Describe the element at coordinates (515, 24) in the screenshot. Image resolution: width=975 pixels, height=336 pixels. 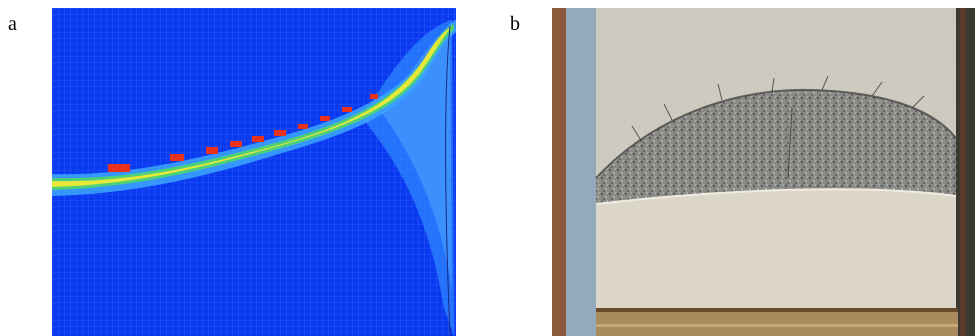
I see `panel-label-b: b` at that location.